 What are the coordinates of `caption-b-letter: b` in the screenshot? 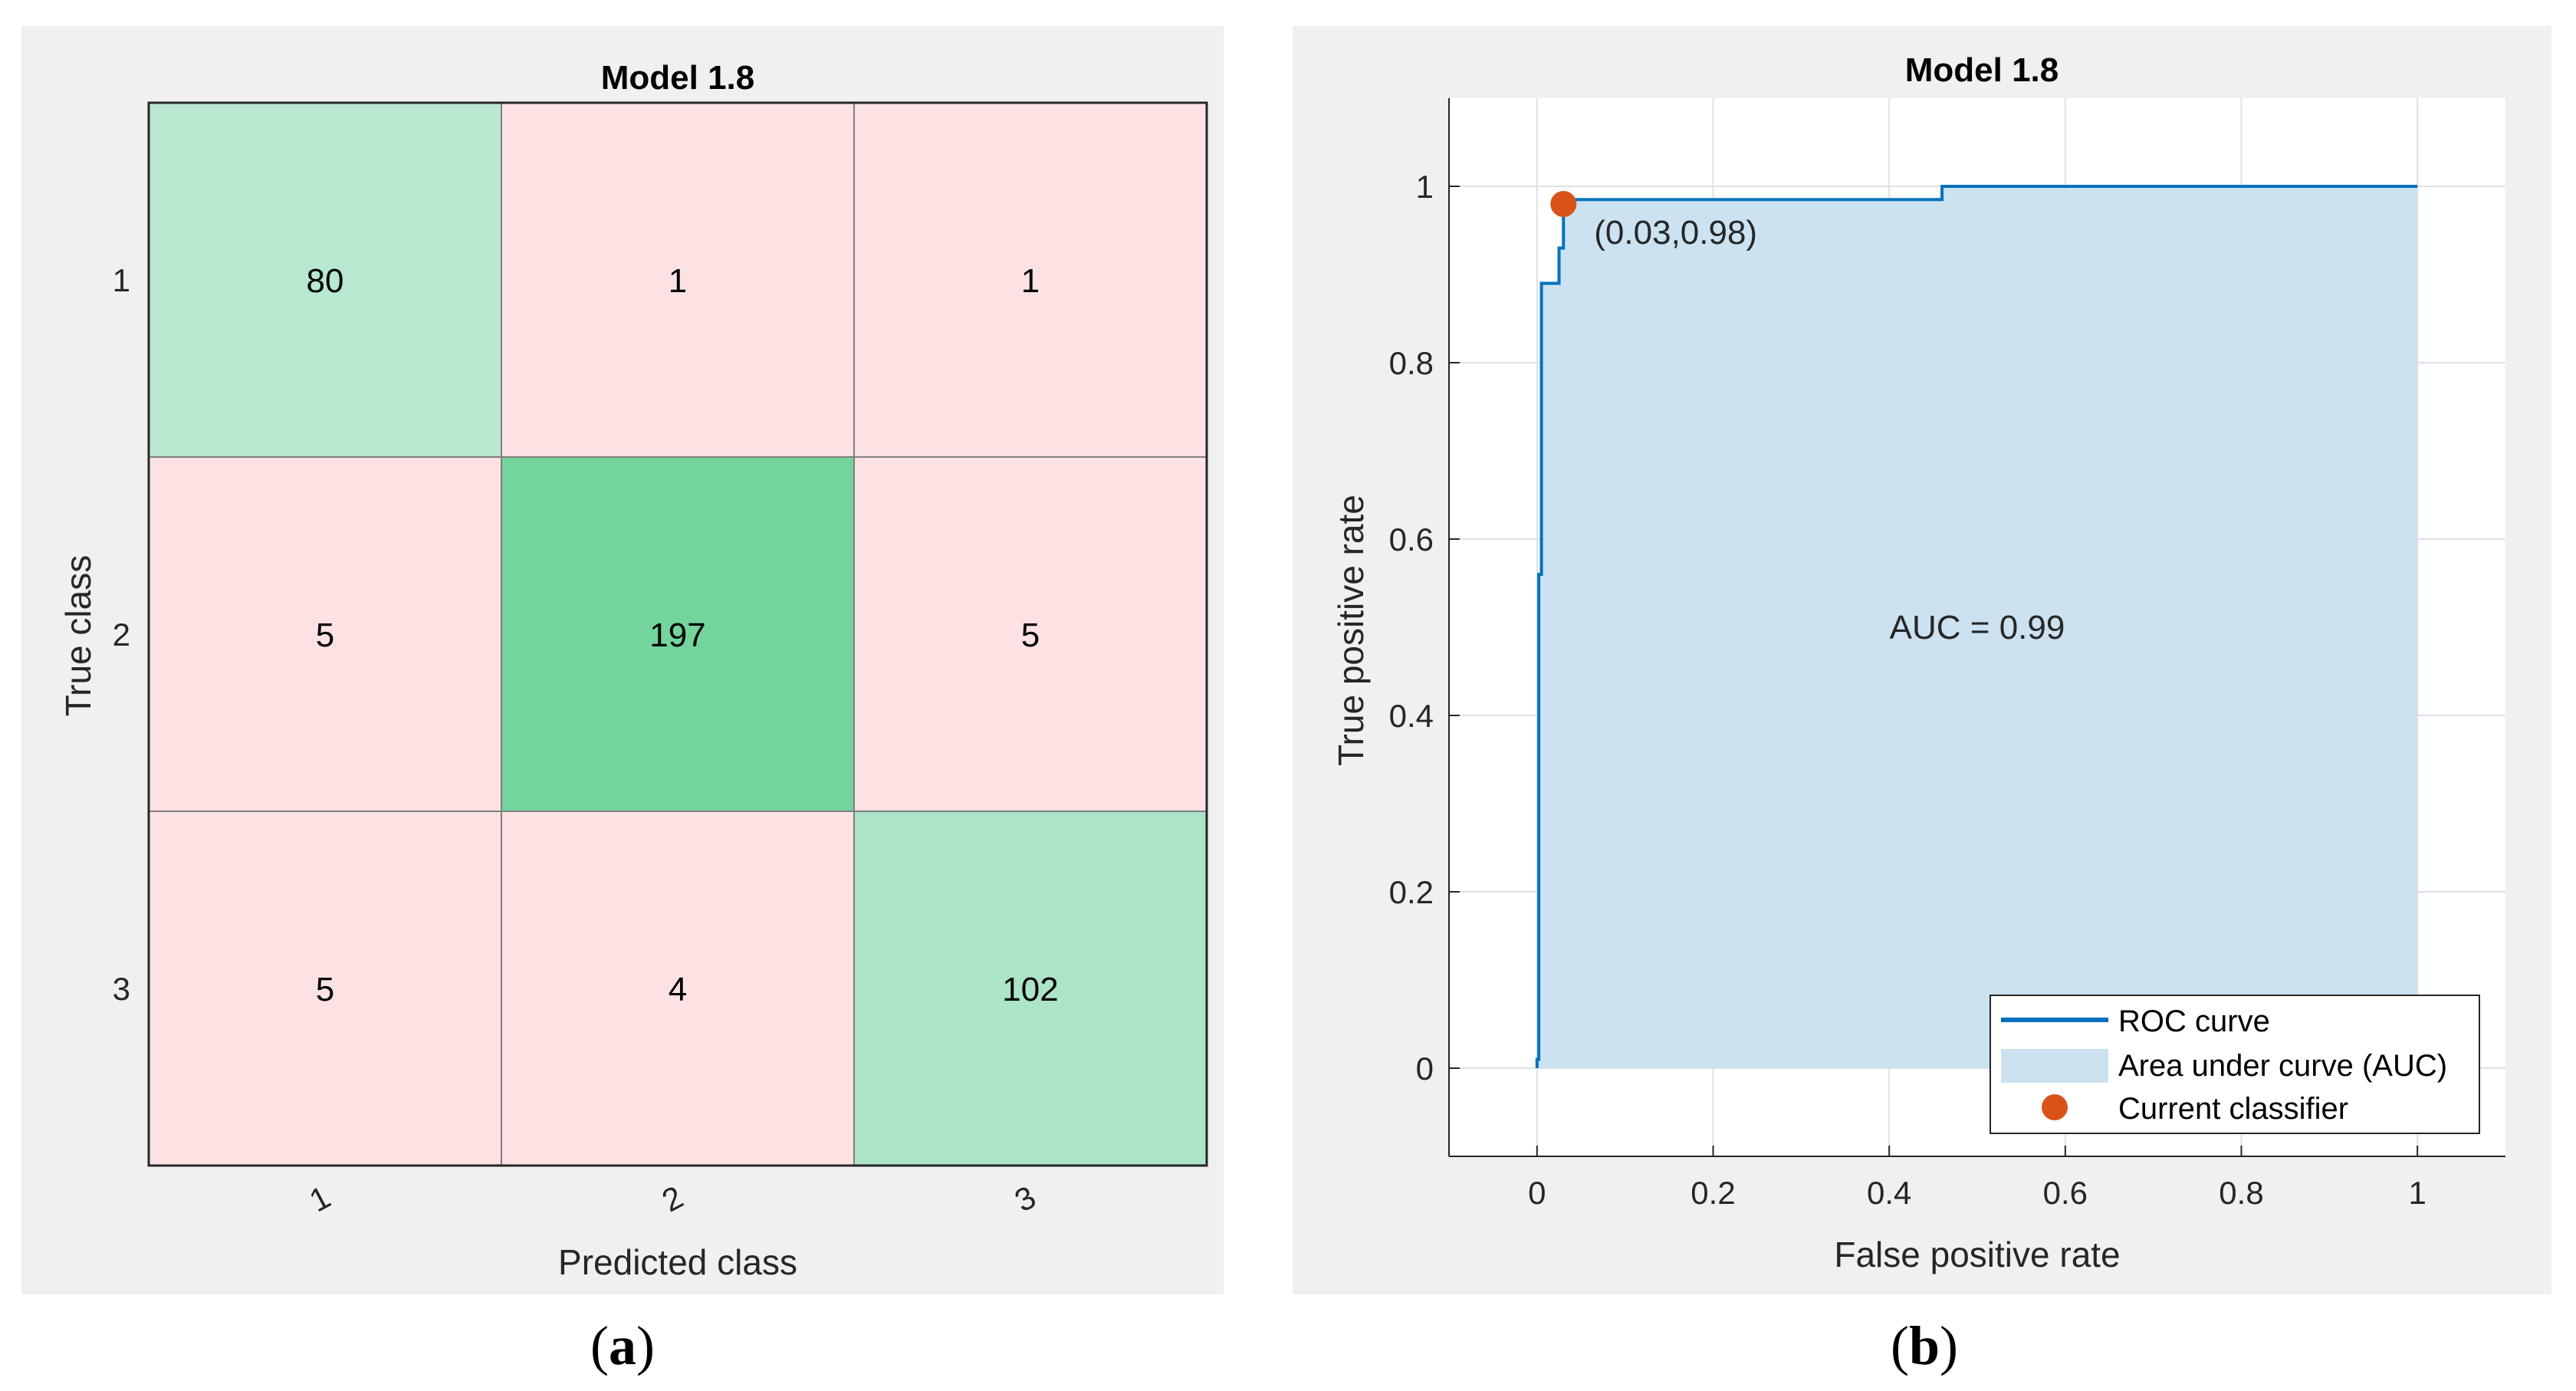 It's located at (1924, 1345).